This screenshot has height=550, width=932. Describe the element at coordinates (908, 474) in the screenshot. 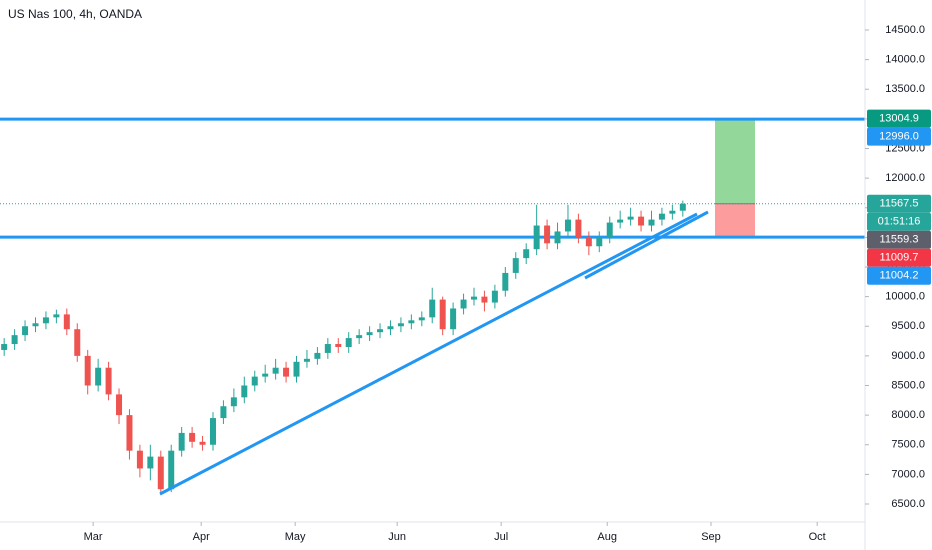

I see `y-tick-label: 7000.0` at that location.